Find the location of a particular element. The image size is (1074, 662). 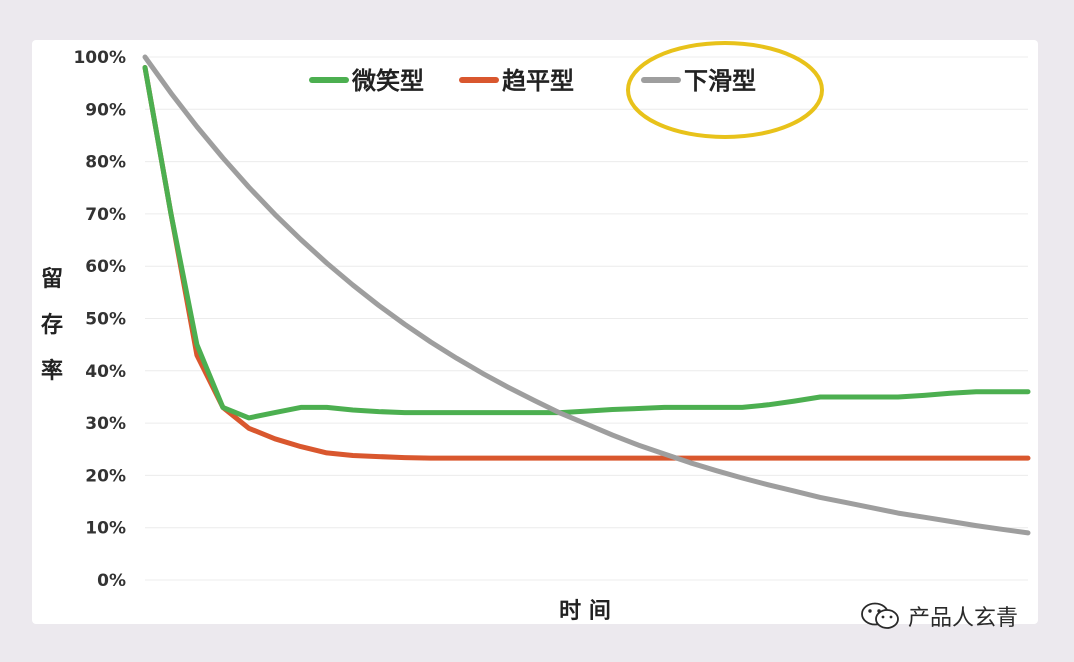

watermark: 产品人玄青 is located at coordinates (939, 616).